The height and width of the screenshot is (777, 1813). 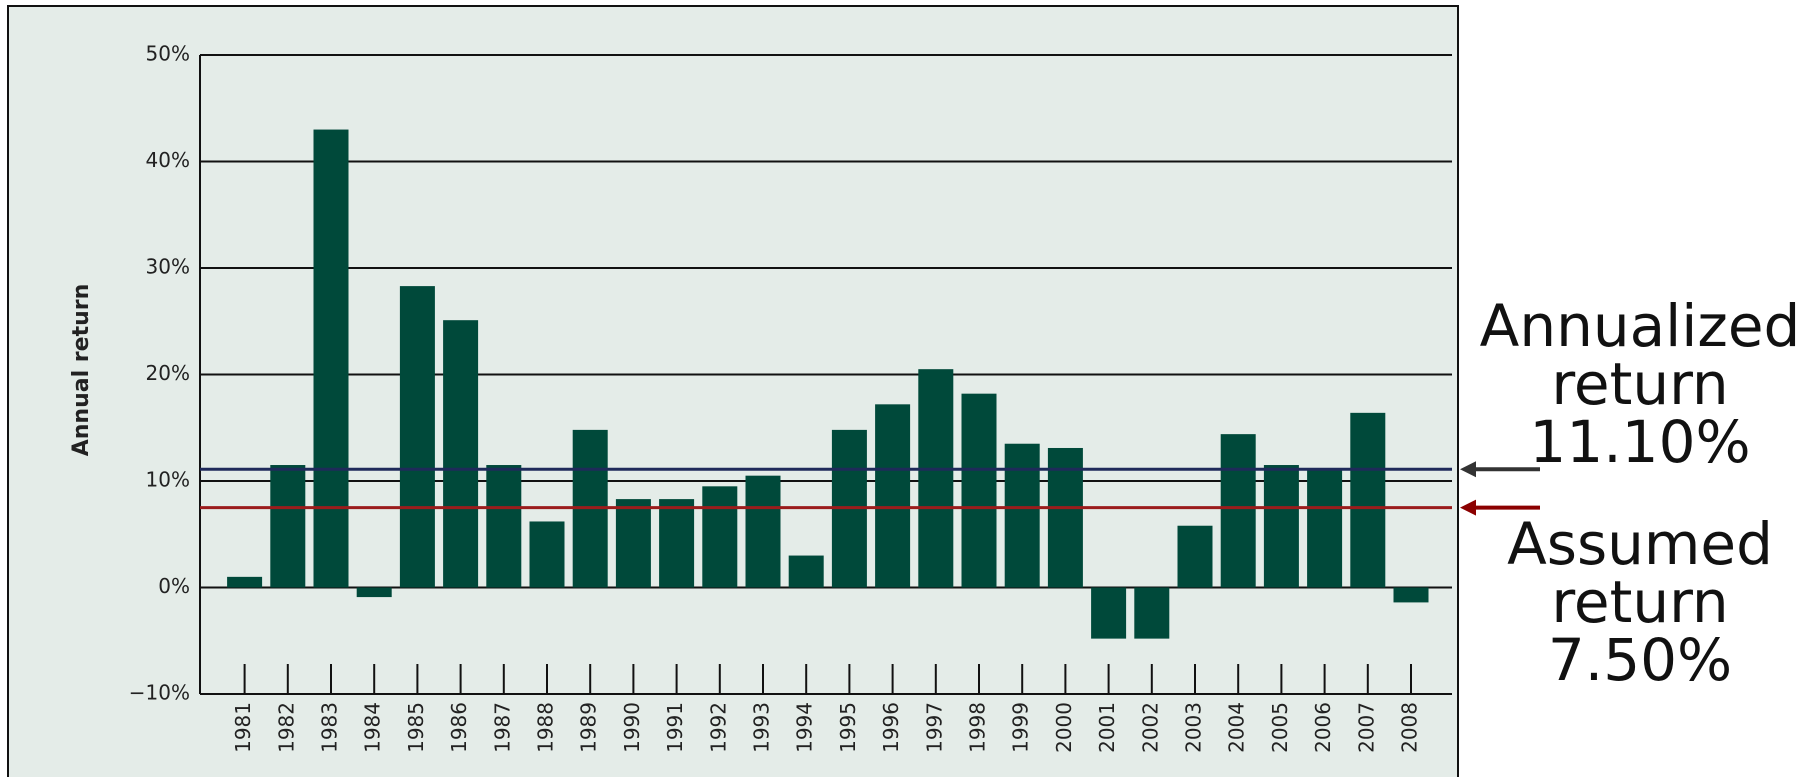 I want to click on x-tick-label: 1999, so click(x=1021, y=727).